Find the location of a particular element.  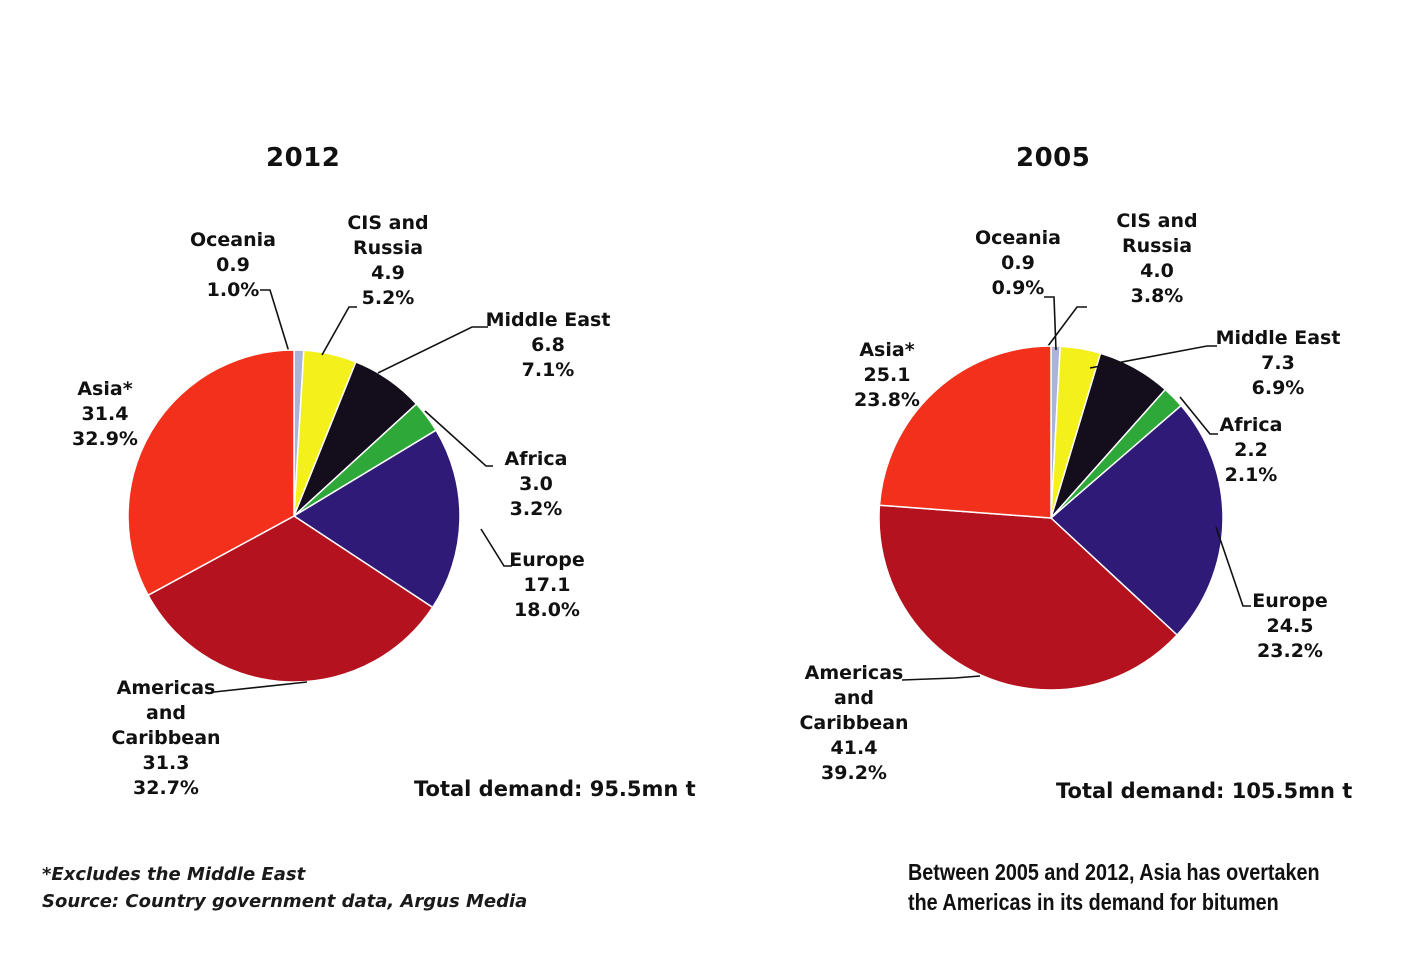

total-demand-2012: Total demand: 95.5mn t is located at coordinates (555, 789).